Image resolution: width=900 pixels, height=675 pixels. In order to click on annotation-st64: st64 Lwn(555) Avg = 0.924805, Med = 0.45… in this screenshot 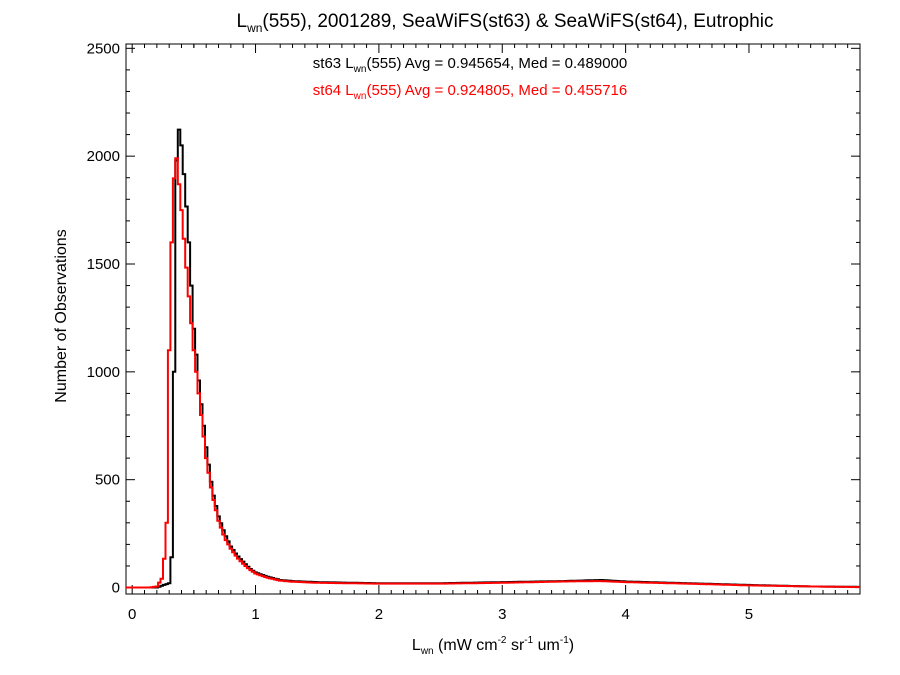, I will do `click(470, 92)`.